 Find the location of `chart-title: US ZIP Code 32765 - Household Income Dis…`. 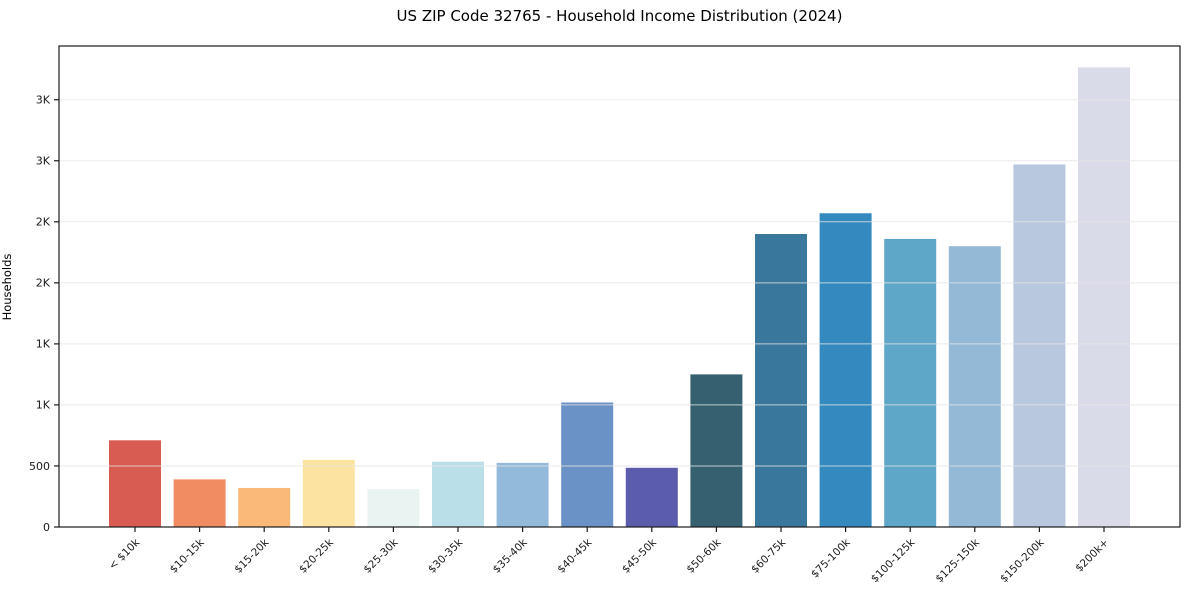

chart-title: US ZIP Code 32765 - Household Income Dis… is located at coordinates (619, 16).